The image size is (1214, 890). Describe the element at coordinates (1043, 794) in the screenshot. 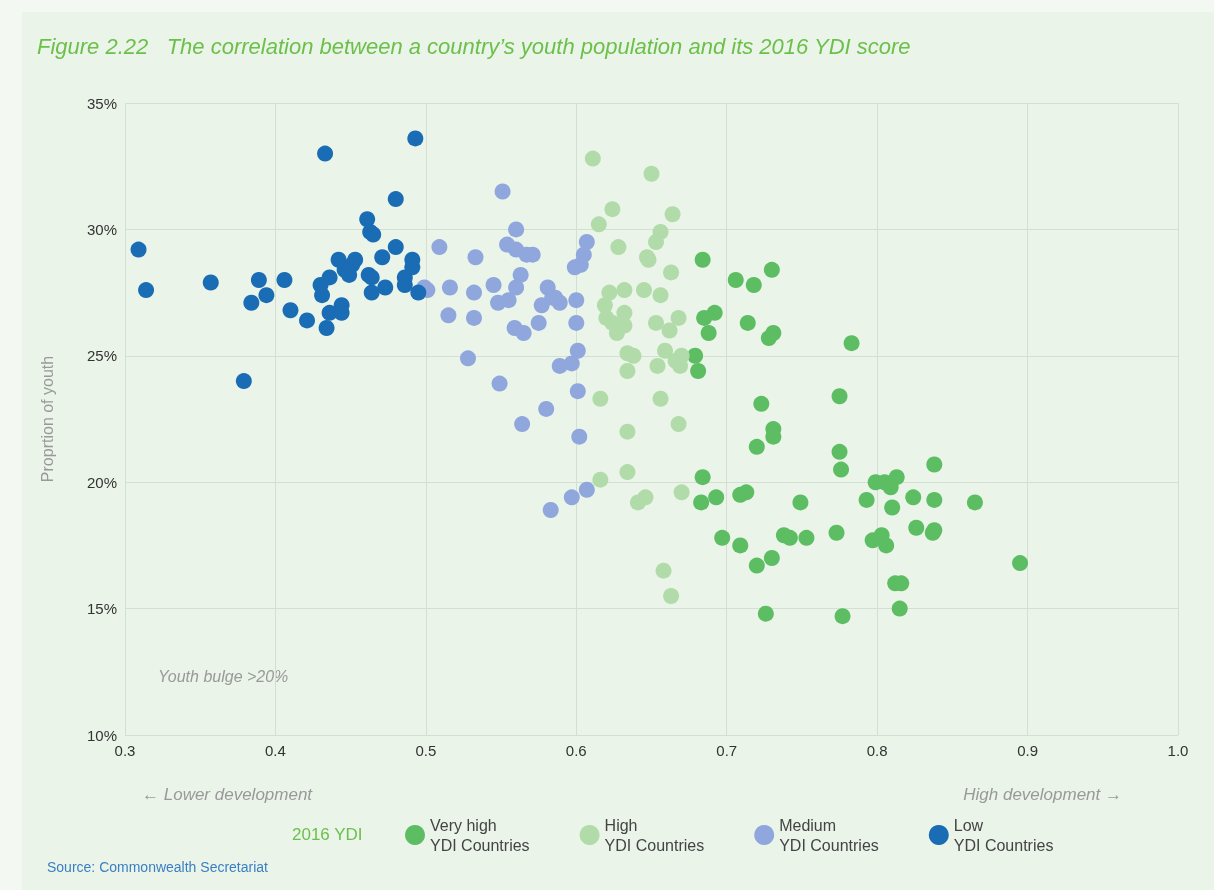

I see `text: High development →` at that location.